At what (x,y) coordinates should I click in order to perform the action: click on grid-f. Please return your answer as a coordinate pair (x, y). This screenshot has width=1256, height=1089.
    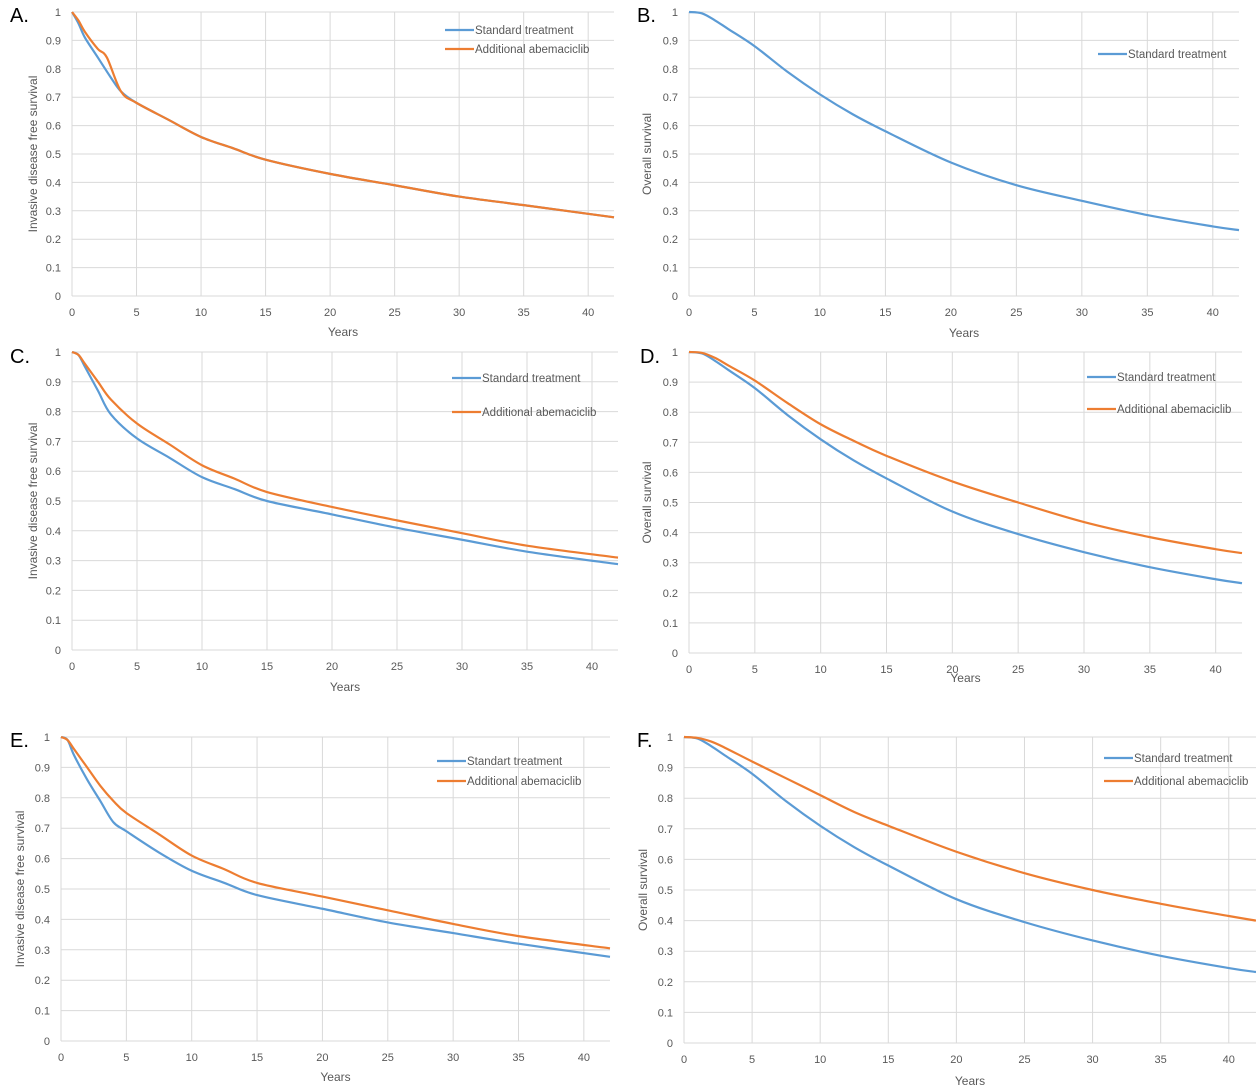
    Looking at the image, I should click on (969, 890).